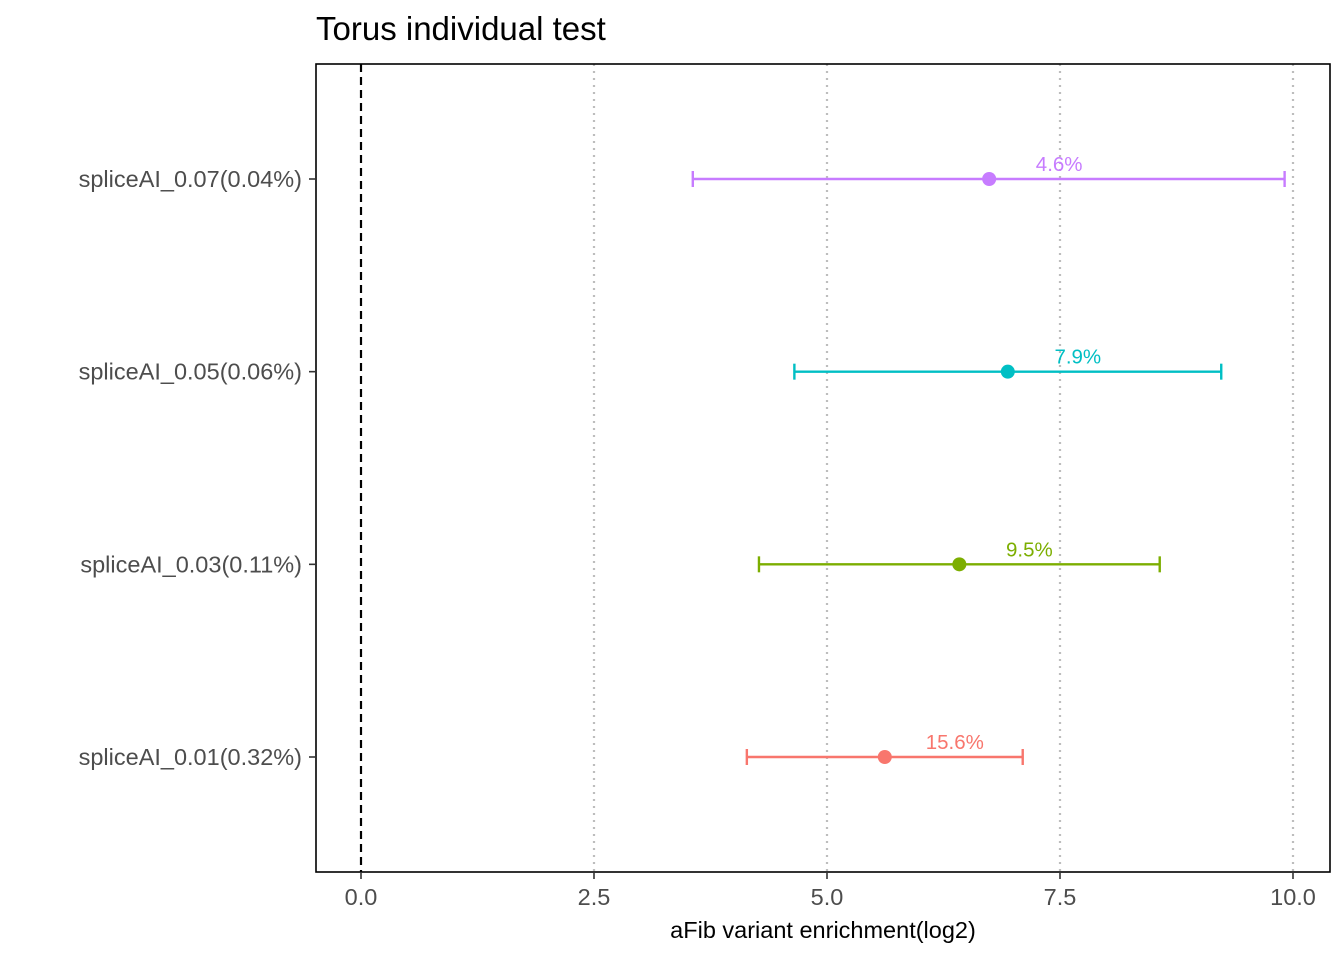  I want to click on chart-title: Torus individual test, so click(461, 28).